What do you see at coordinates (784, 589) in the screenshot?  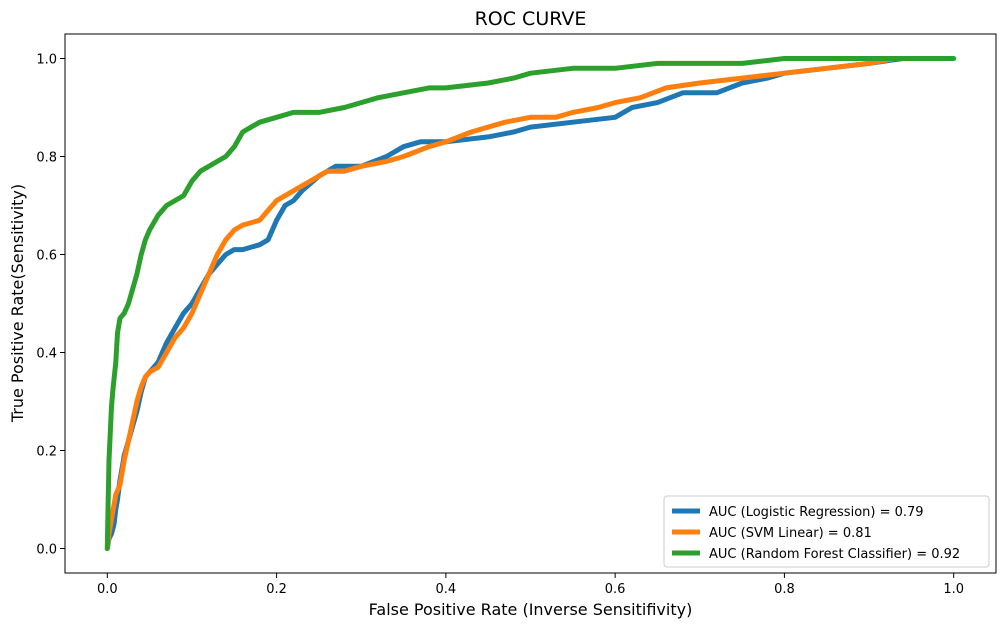 I see `x-tick-label-4: 0.8` at bounding box center [784, 589].